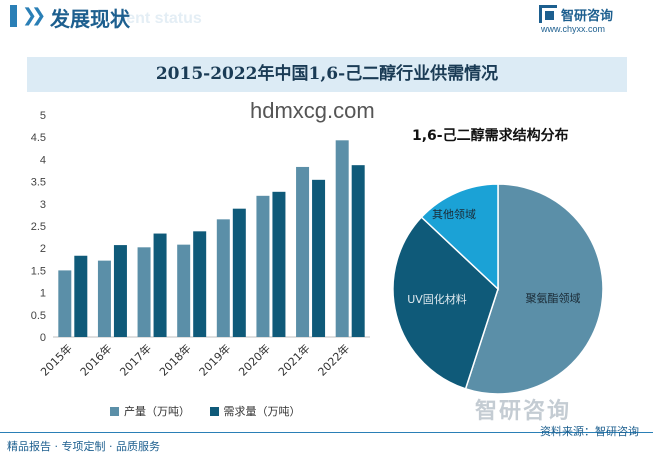 Image resolution: width=653 pixels, height=454 pixels. What do you see at coordinates (587, 16) in the screenshot?
I see `logo-name: 智研咨询` at bounding box center [587, 16].